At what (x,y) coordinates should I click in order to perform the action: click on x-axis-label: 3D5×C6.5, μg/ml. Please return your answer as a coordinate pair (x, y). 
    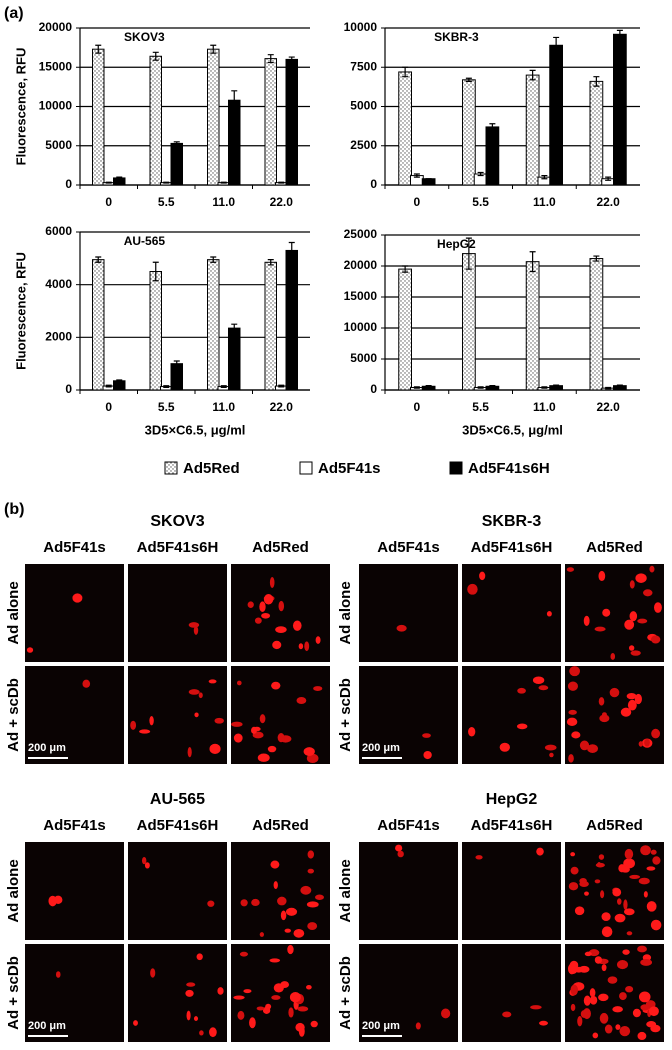
    Looking at the image, I should click on (195, 429).